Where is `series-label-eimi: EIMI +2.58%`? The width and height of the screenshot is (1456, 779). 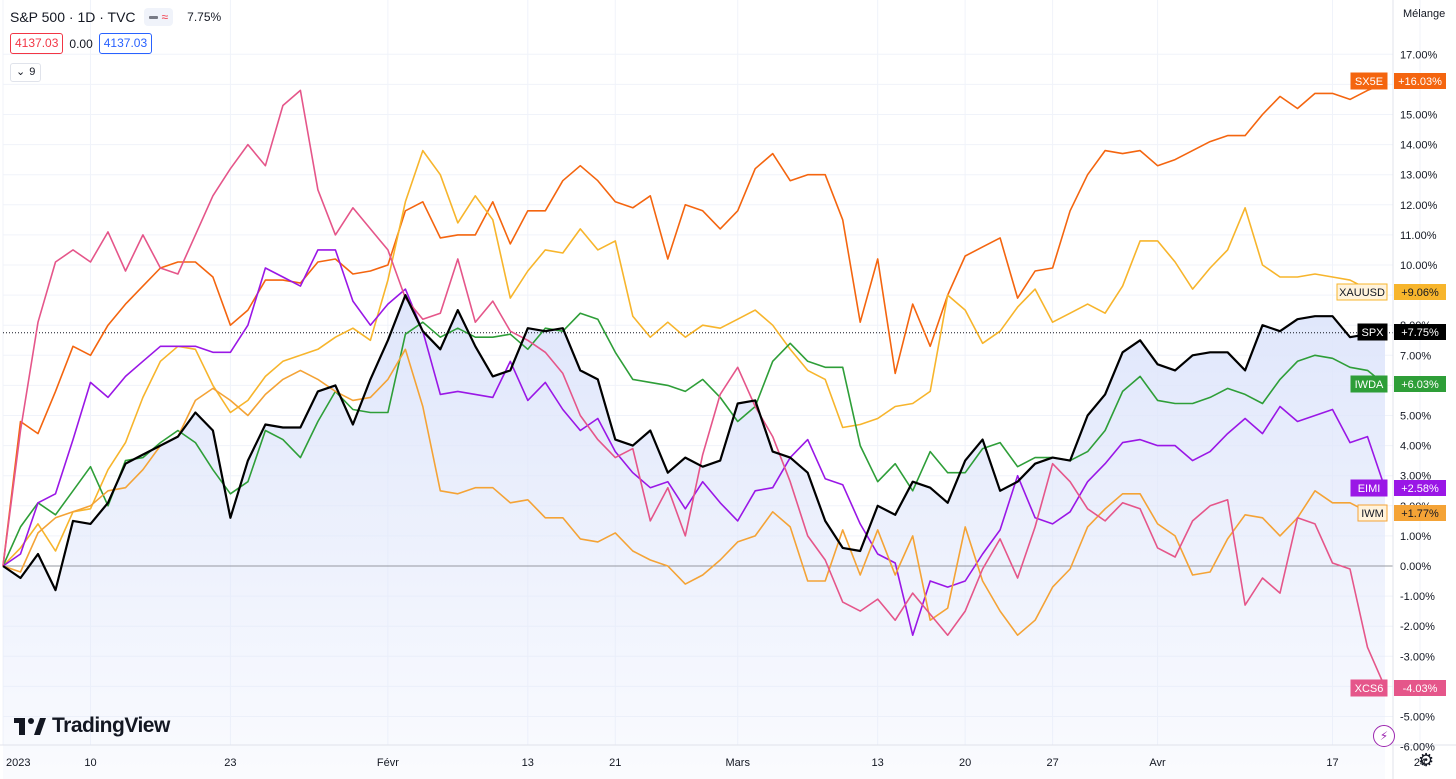
series-label-eimi: EIMI +2.58% is located at coordinates (1398, 488).